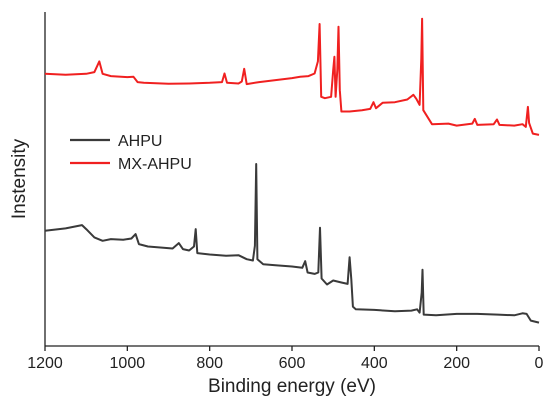 The width and height of the screenshot is (550, 416). Describe the element at coordinates (539, 363) in the screenshot. I see `x-tick-label: 0` at that location.